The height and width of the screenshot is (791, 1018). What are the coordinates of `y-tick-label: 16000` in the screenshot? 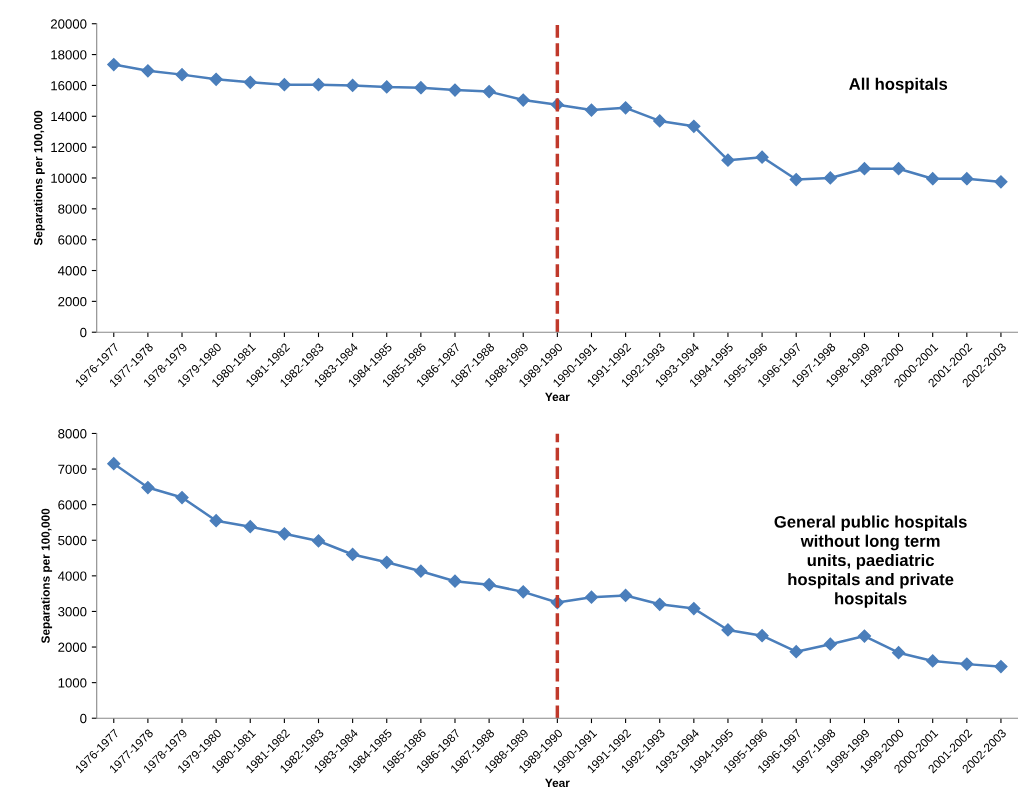 It's located at (69, 86).